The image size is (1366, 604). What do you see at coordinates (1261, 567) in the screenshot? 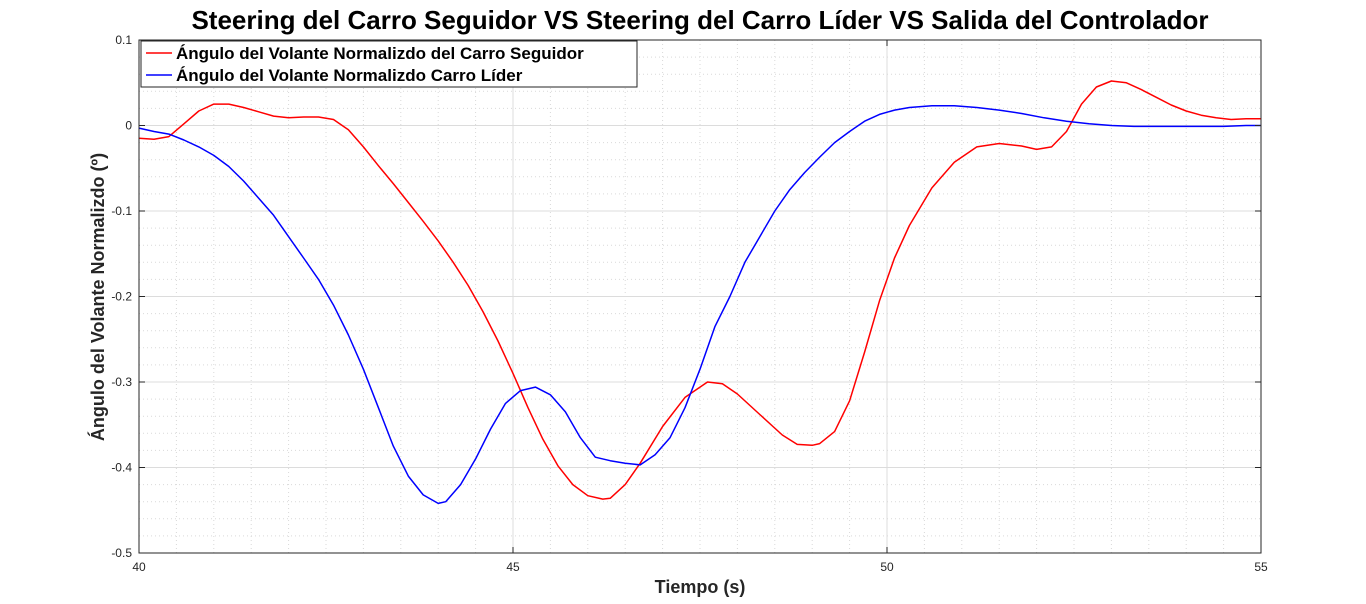
I see `x-tick-label: 55` at bounding box center [1261, 567].